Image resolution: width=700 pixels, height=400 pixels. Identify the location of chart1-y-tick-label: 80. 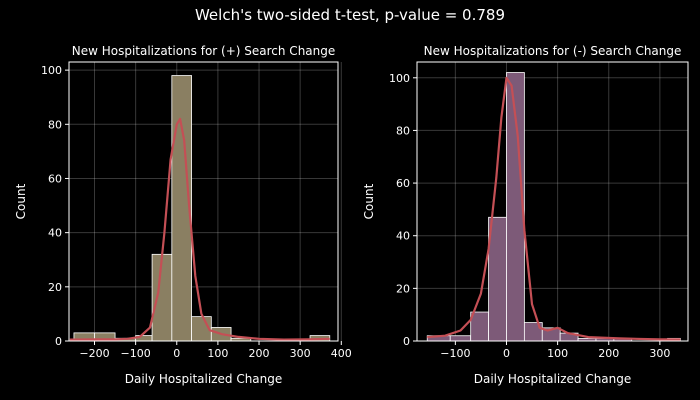
(55, 124).